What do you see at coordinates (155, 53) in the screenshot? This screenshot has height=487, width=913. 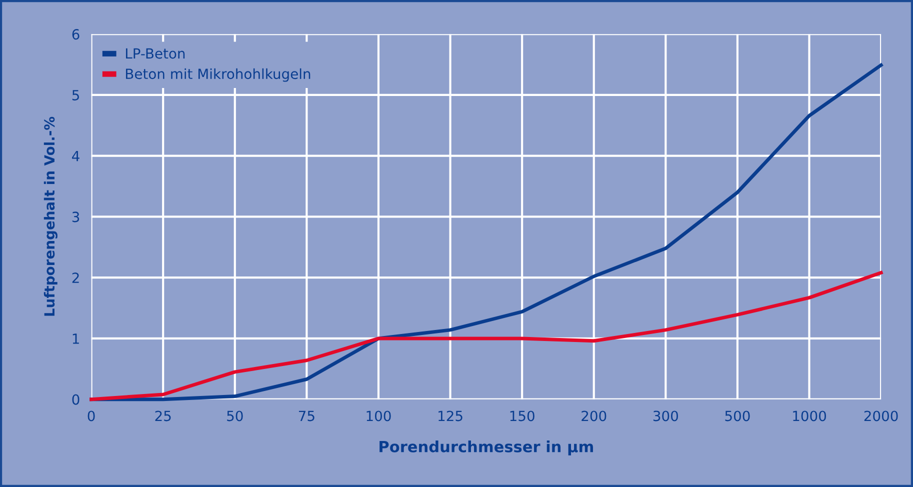 I see `legend-label: LP-Beton` at bounding box center [155, 53].